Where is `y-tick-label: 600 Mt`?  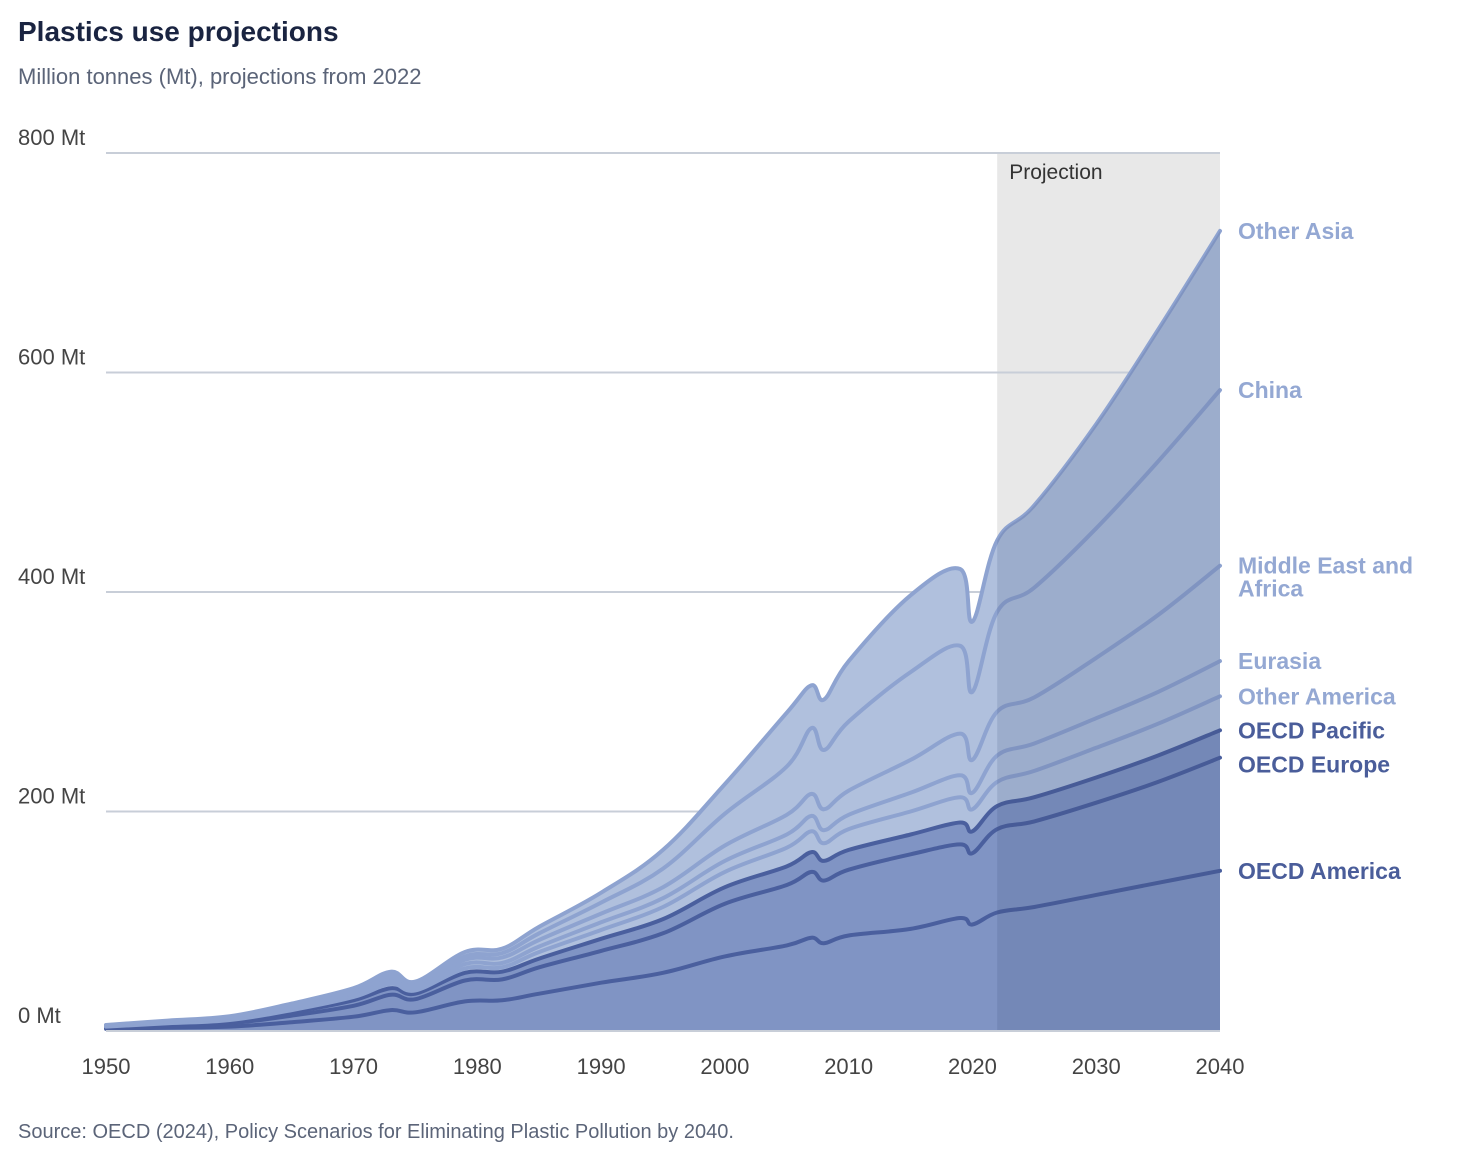
y-tick-label: 600 Mt is located at coordinates (51, 357).